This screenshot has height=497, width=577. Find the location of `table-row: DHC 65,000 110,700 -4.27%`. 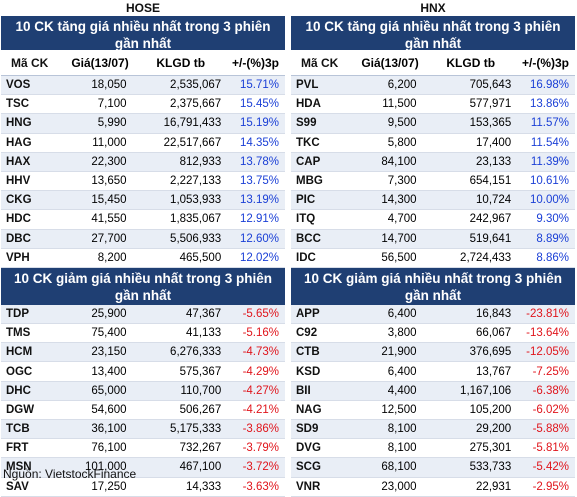

table-row: DHC 65,000 110,700 -4.27% is located at coordinates (143, 391).